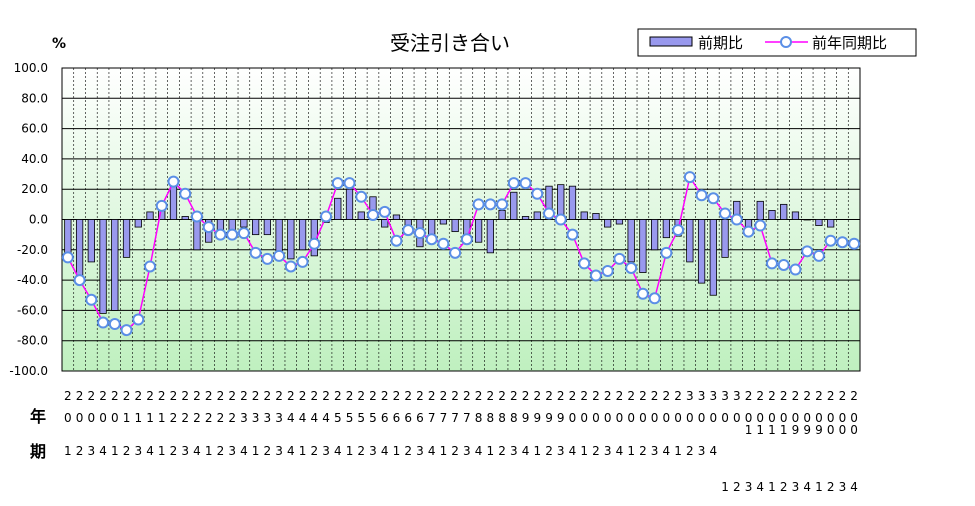 Image resolution: width=975 pixels, height=506 pixels. Describe the element at coordinates (514, 418) in the screenshot. I see `x-tick-label: 8` at that location.